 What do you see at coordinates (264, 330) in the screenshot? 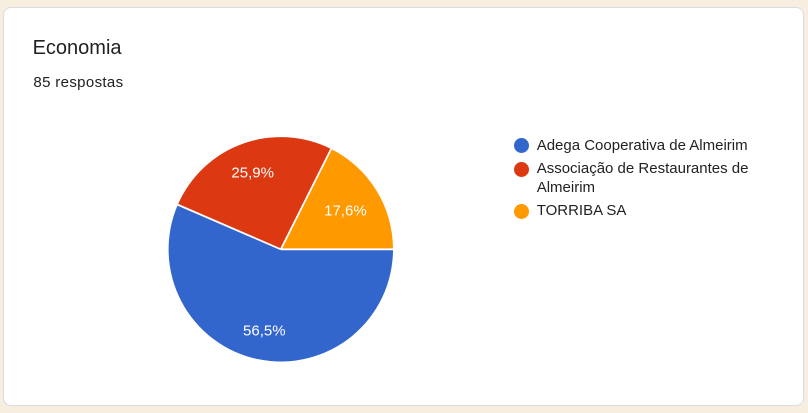
I see `svg-text: 56,5%` at bounding box center [264, 330].